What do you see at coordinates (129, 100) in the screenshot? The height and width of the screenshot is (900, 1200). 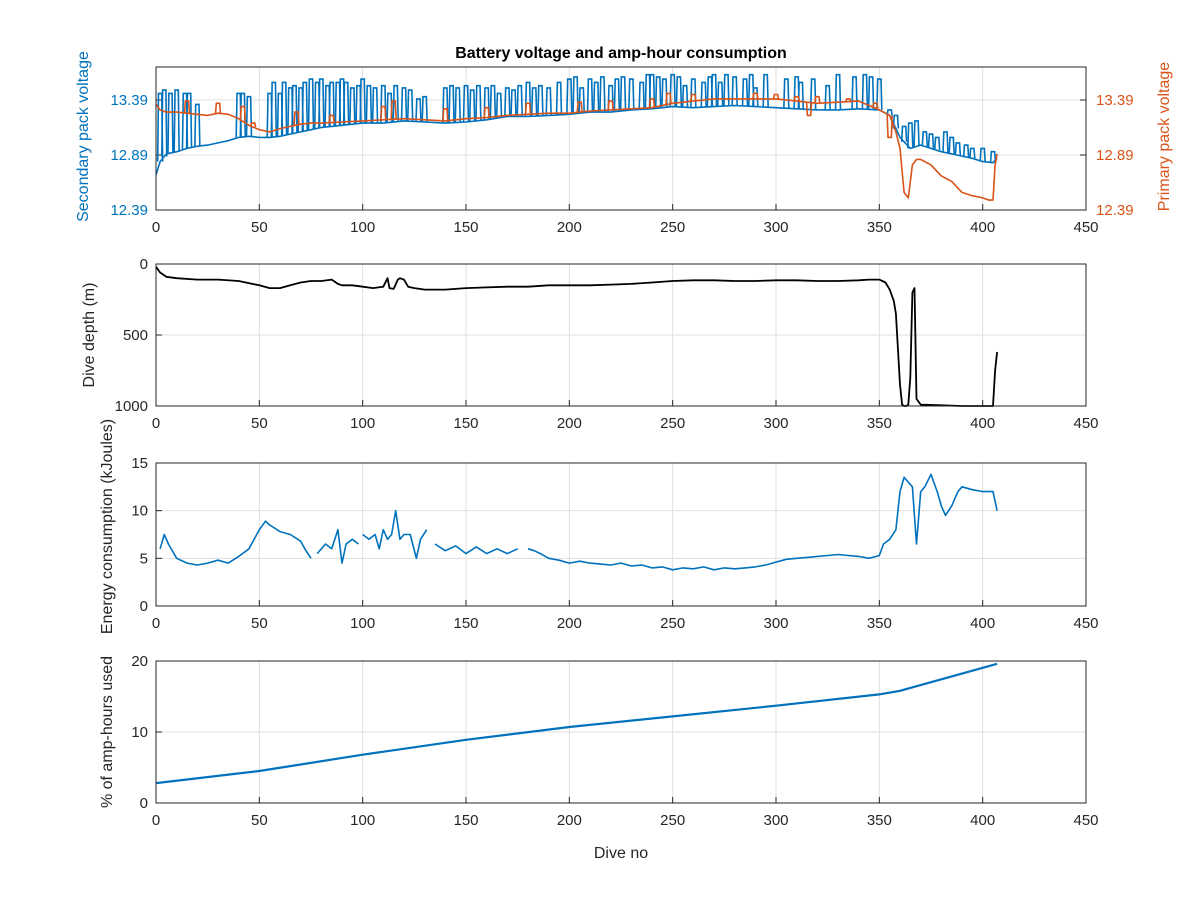 I see `y-tick-label: 13.39` at bounding box center [129, 100].